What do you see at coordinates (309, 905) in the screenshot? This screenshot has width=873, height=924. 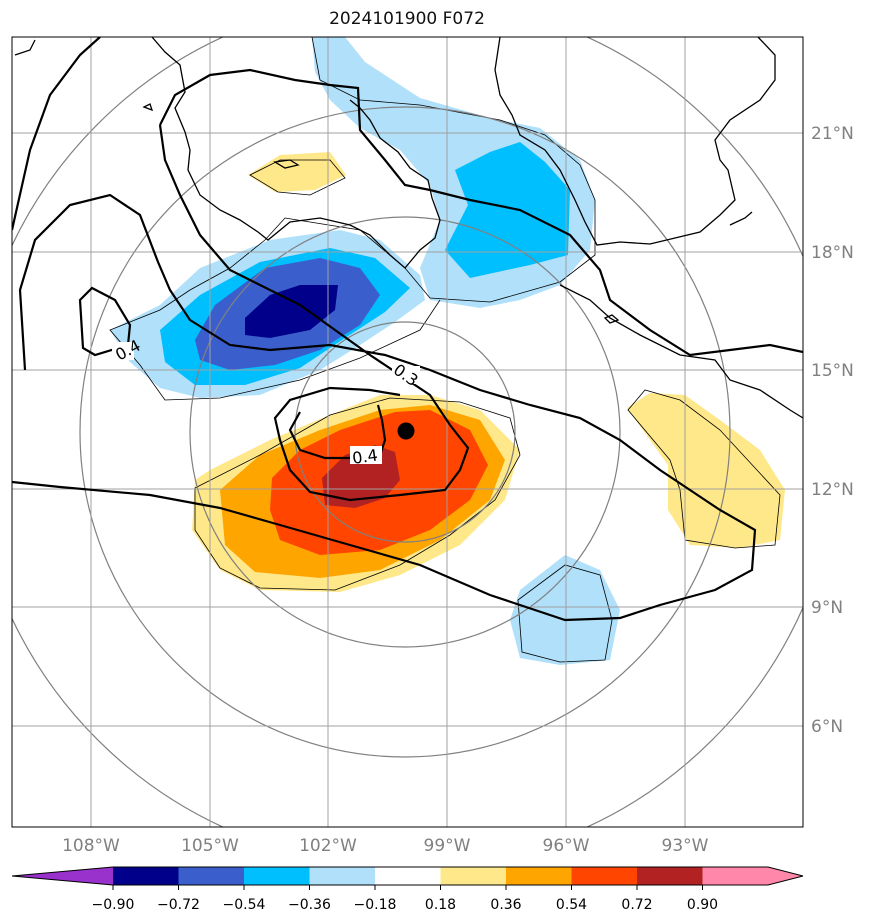 I see `colorbar-label-3: −0.36` at bounding box center [309, 905].